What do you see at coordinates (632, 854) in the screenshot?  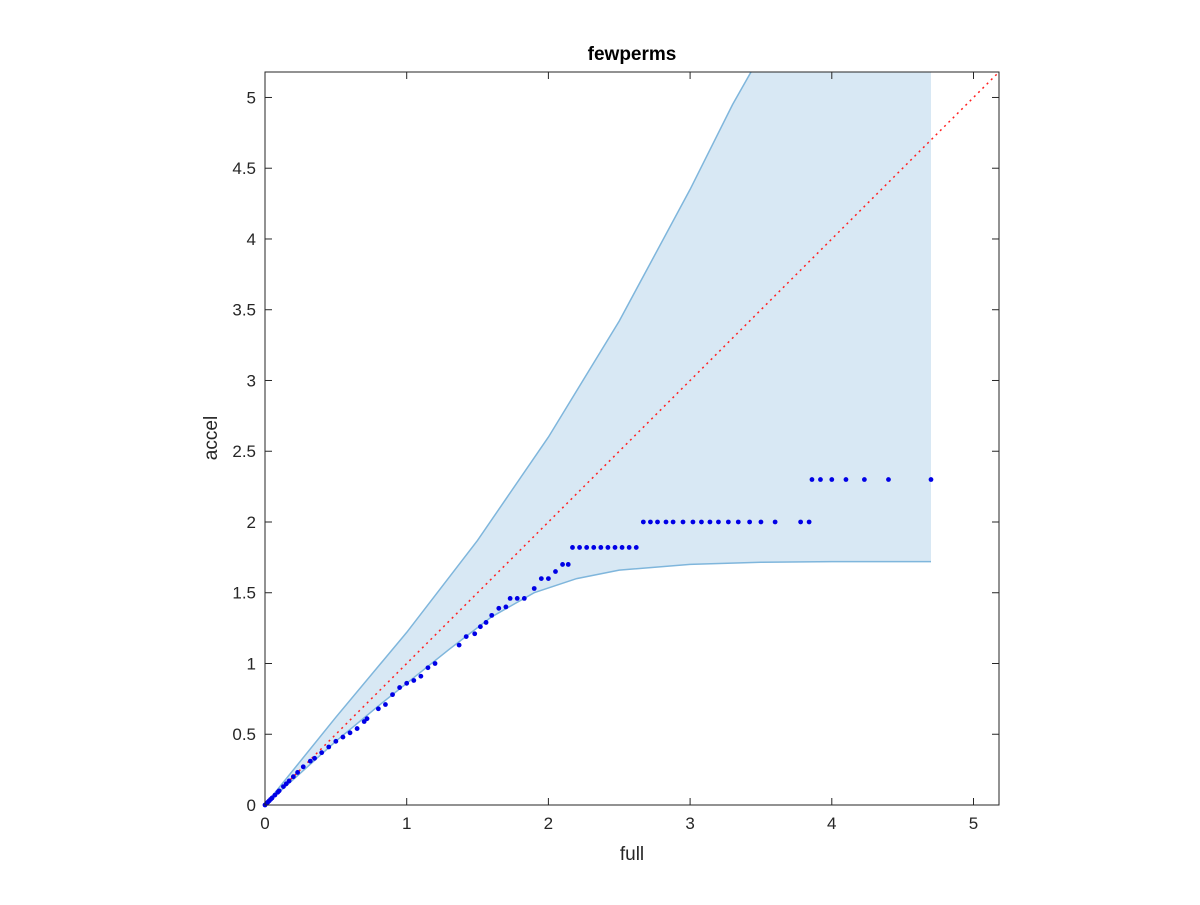 I see `x-axis-label: full` at bounding box center [632, 854].